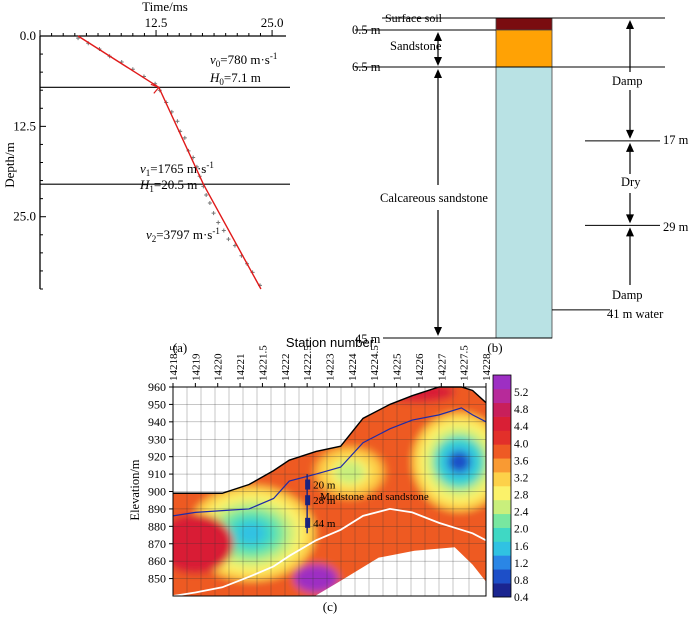 This screenshot has width=700, height=617. What do you see at coordinates (308, 363) in the screenshot?
I see `c-x-tick-label: 14222.5` at bounding box center [308, 363].